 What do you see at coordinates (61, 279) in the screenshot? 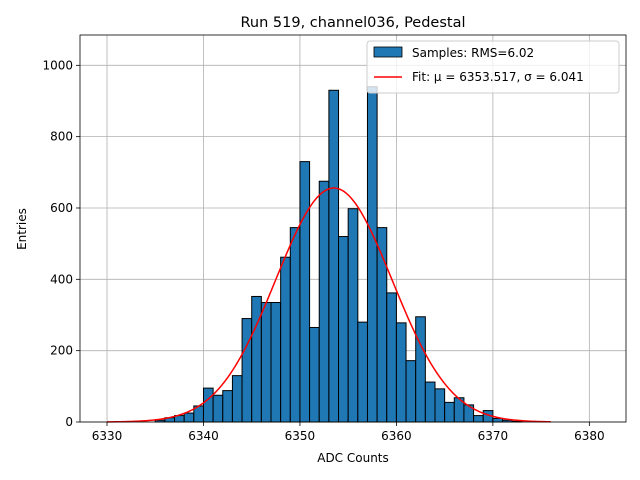
I see `y-tick-label: 400` at bounding box center [61, 279].